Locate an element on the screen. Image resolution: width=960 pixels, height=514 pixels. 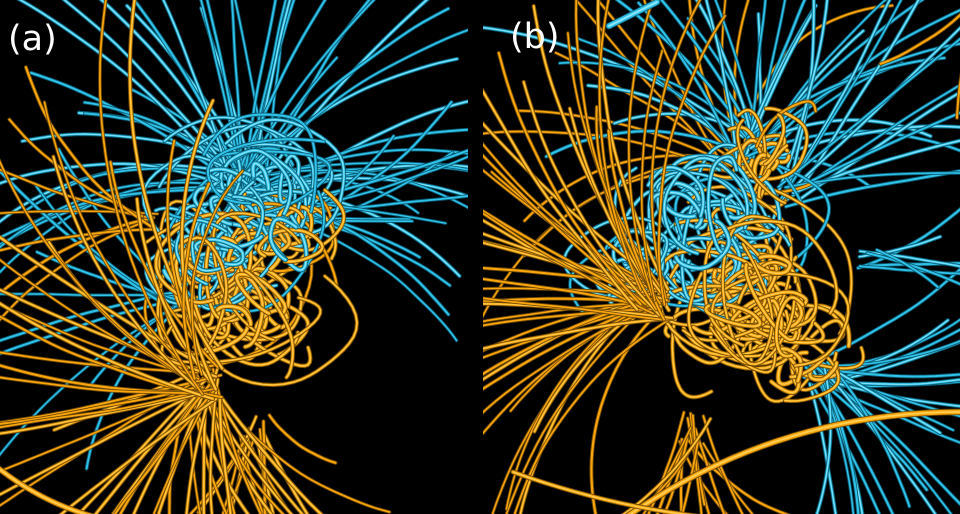
panel-b-label: (b) is located at coordinates (535, 37).